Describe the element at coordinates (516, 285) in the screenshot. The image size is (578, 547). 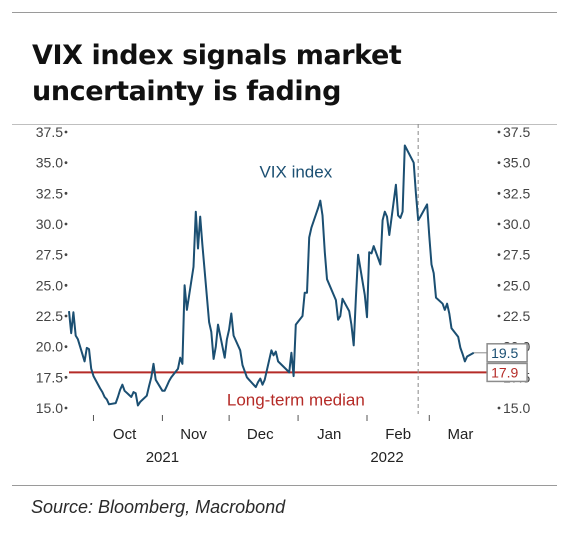
I see `y-tick-label-right: 25.0` at that location.